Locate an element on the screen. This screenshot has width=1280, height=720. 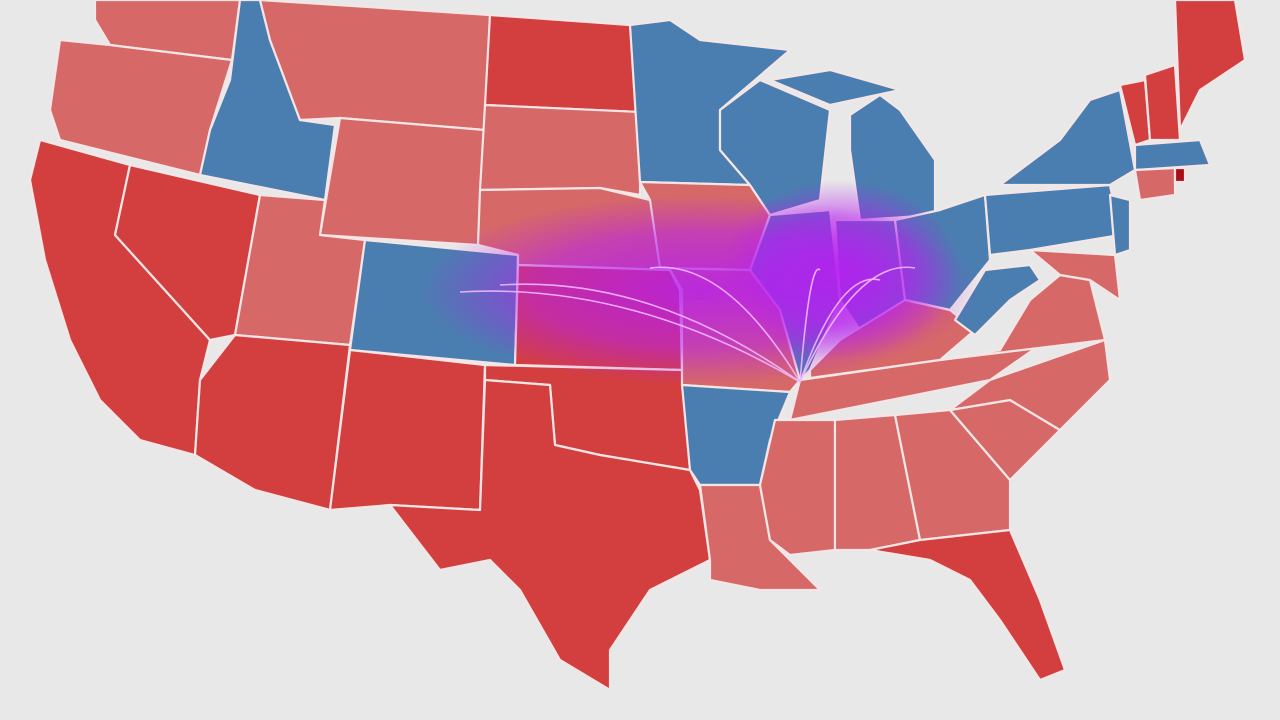
highlight-overlay is located at coordinates (700, 282).